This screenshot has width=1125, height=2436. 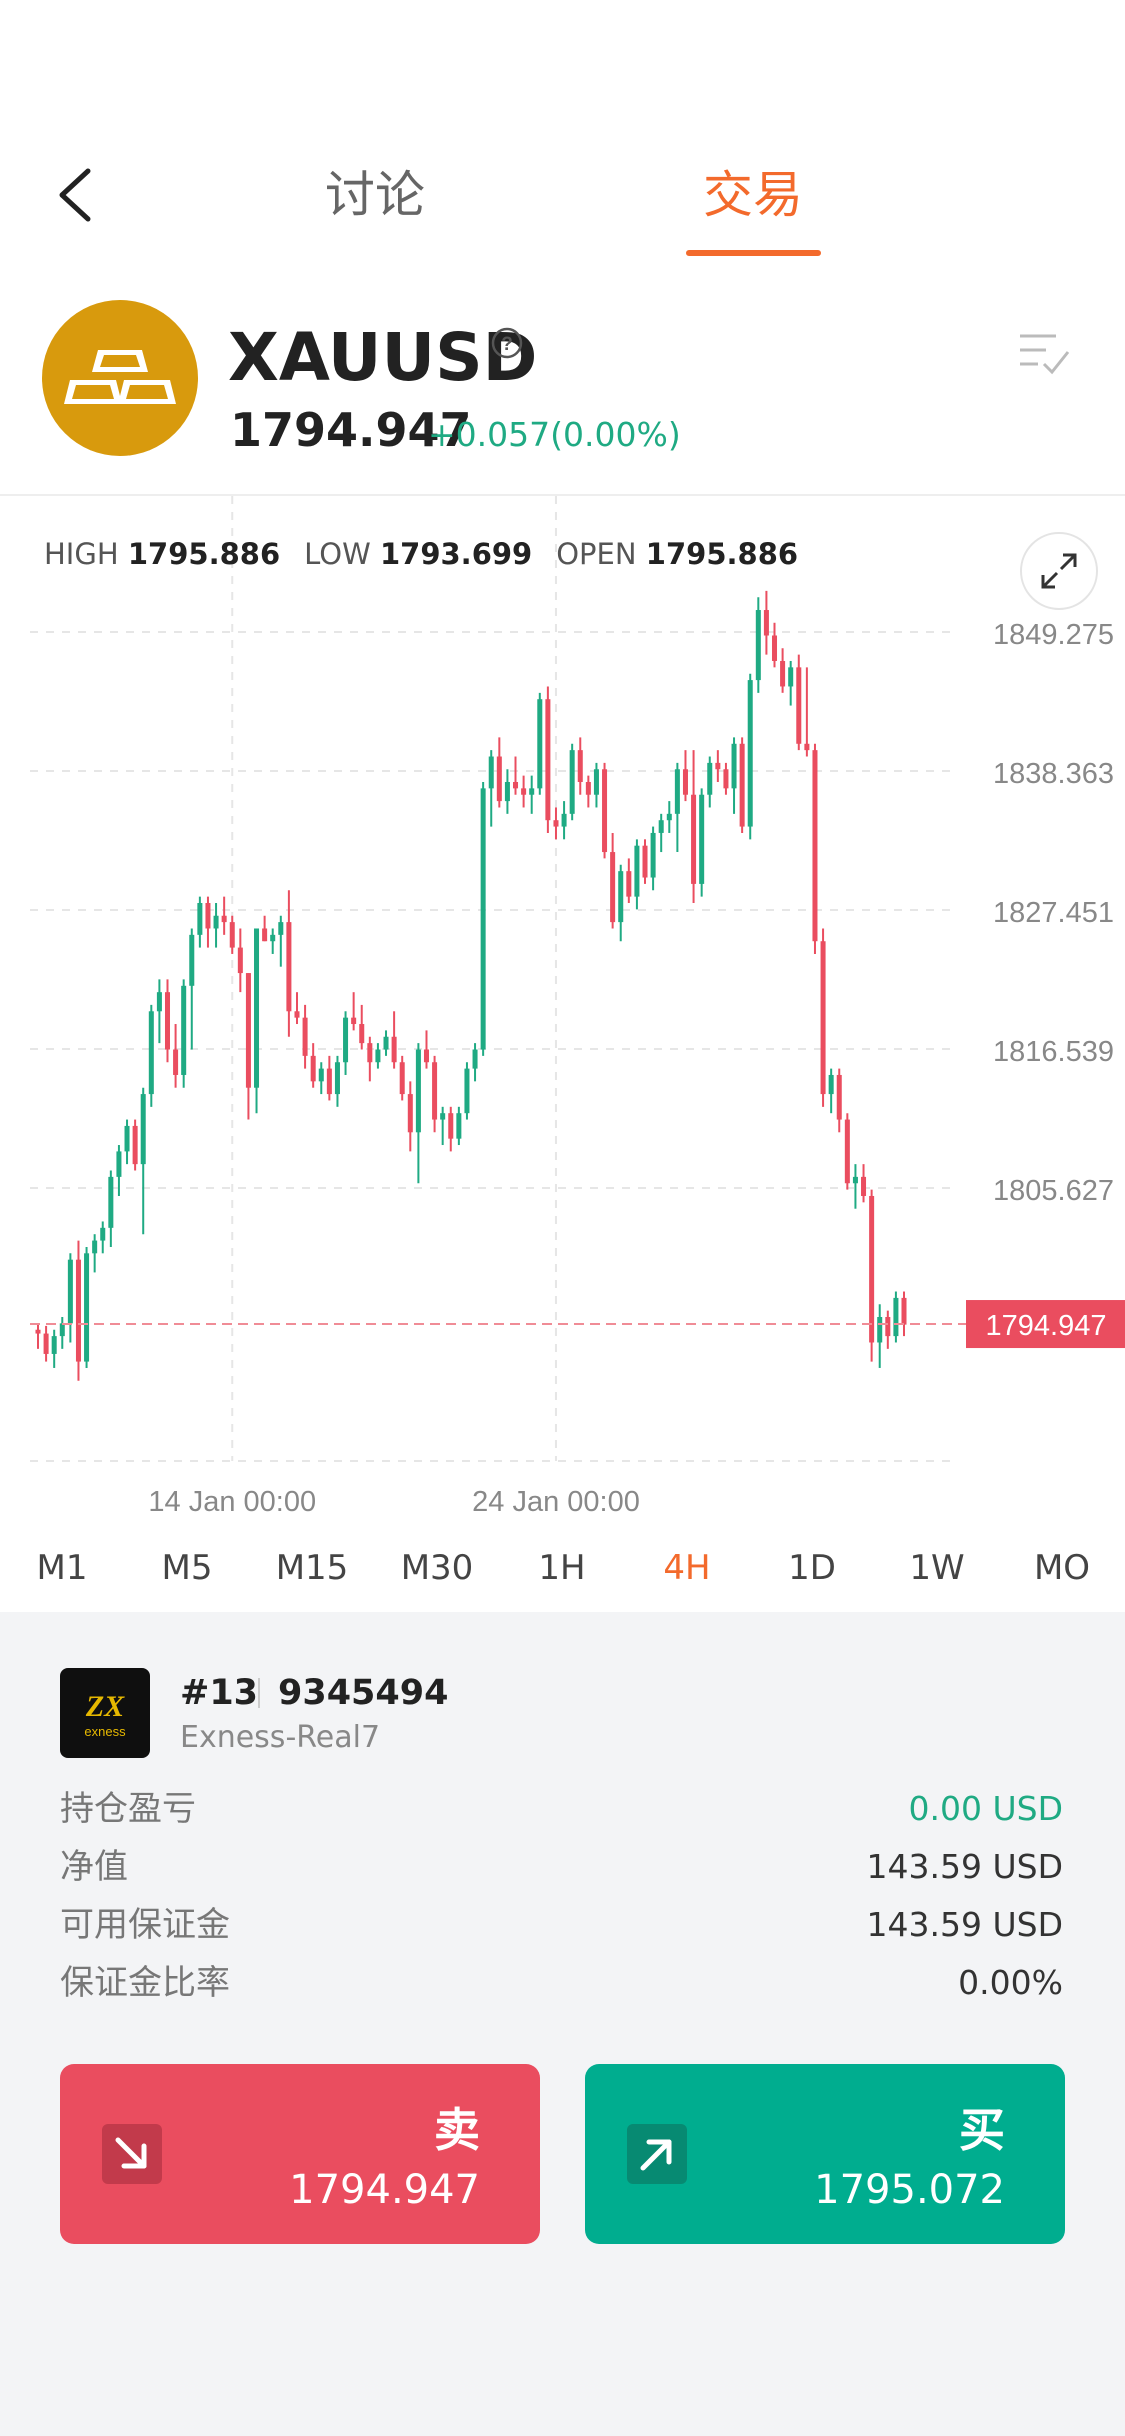 What do you see at coordinates (554, 434) in the screenshot?
I see `price-change: +0.057(0.00%)` at bounding box center [554, 434].